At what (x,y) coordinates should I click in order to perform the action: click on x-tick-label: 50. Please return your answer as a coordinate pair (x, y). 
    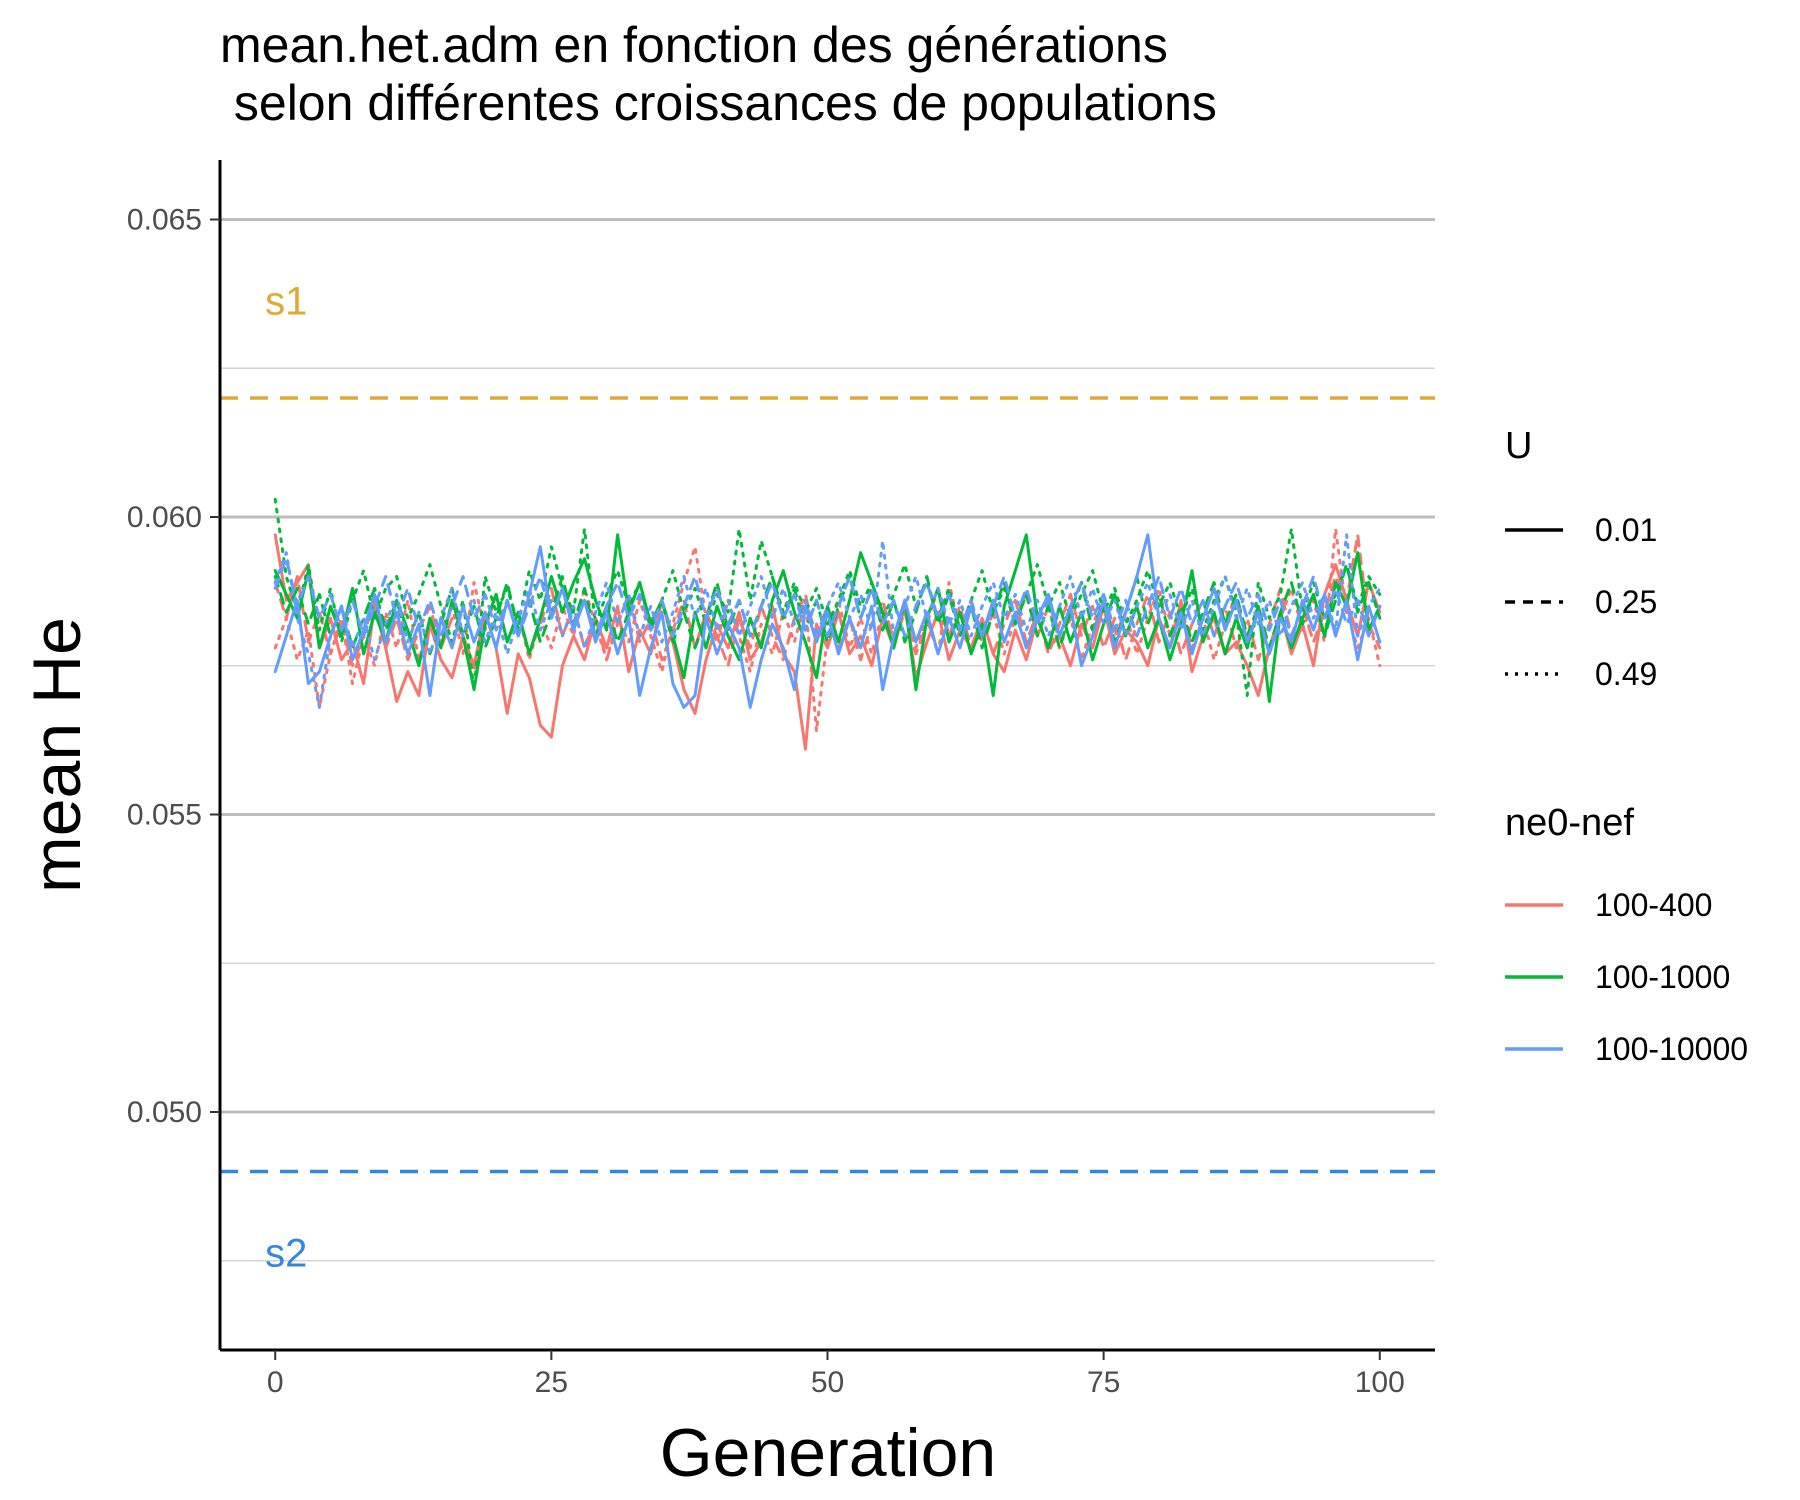
    Looking at the image, I should click on (827, 1382).